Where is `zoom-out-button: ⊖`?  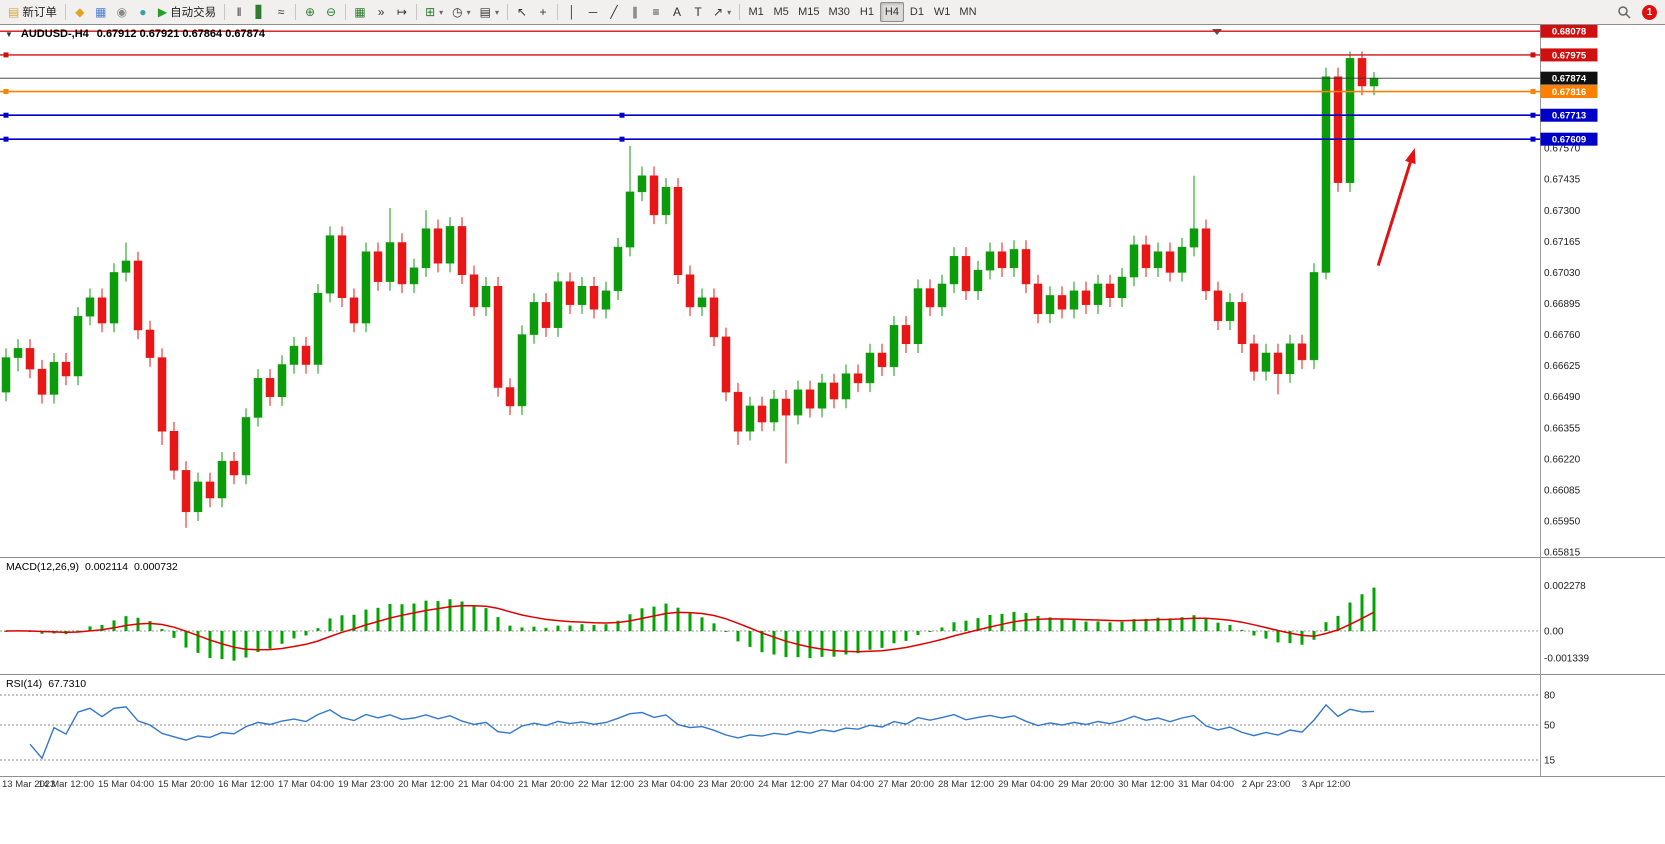 zoom-out-button: ⊖ is located at coordinates (331, 12).